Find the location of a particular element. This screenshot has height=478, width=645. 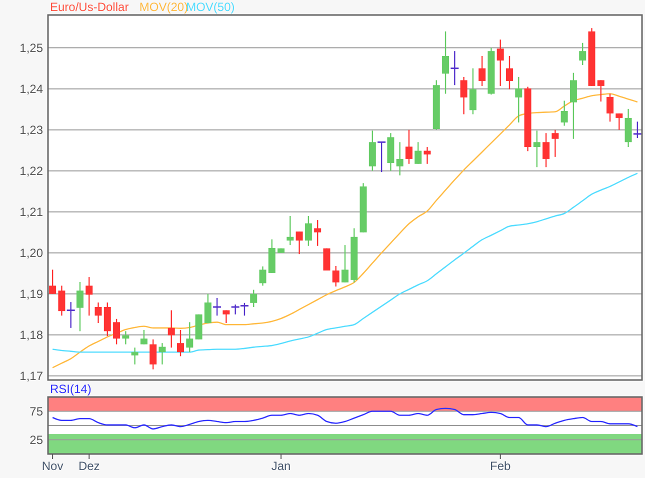

y-tick-label: 1,25 is located at coordinates (32, 48).